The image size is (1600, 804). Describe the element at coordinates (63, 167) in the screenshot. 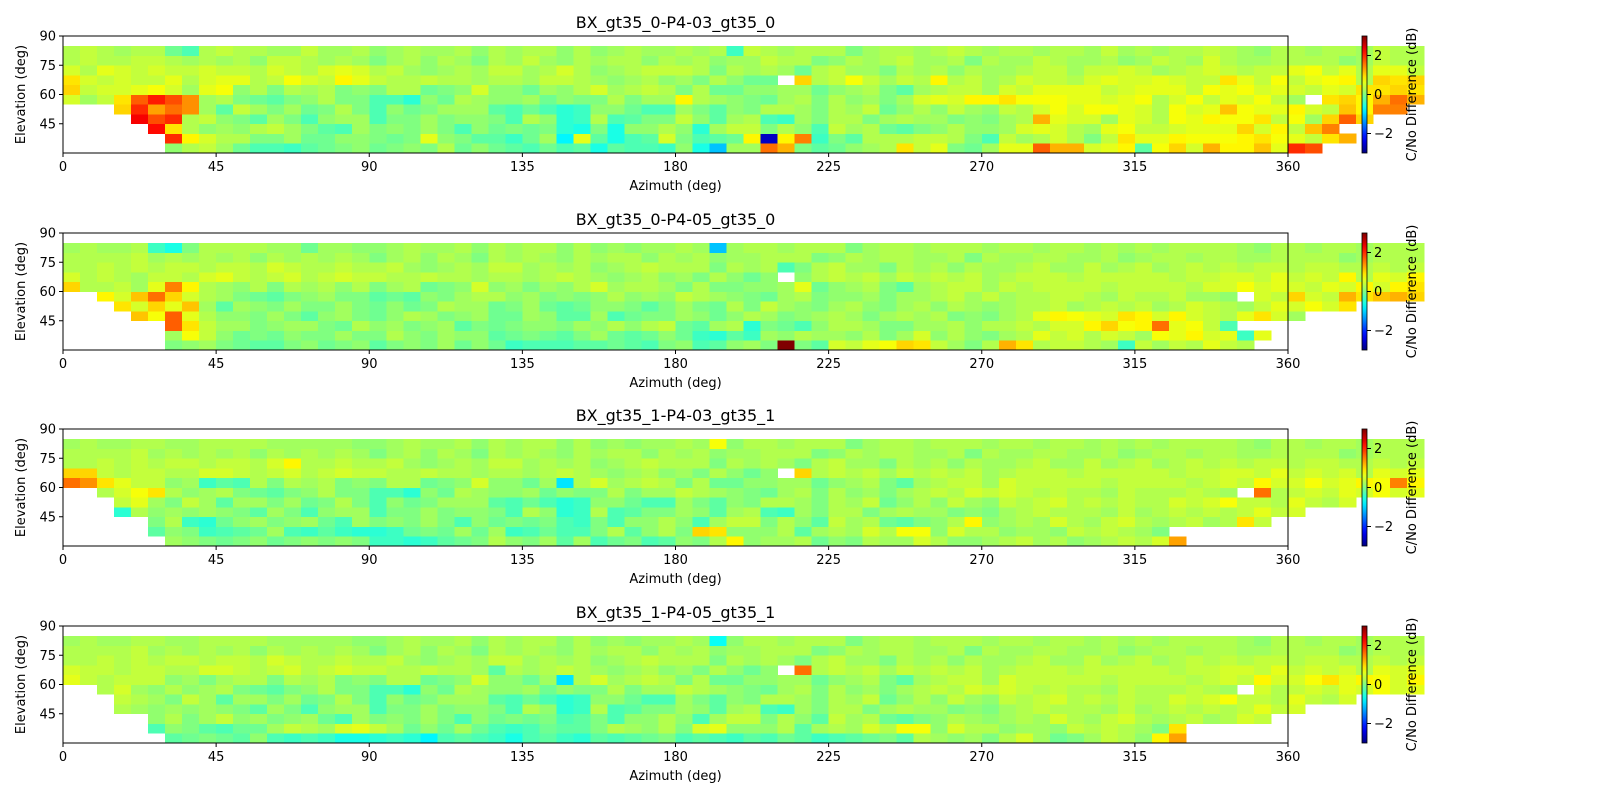

I see `x-tick-label: 0` at that location.